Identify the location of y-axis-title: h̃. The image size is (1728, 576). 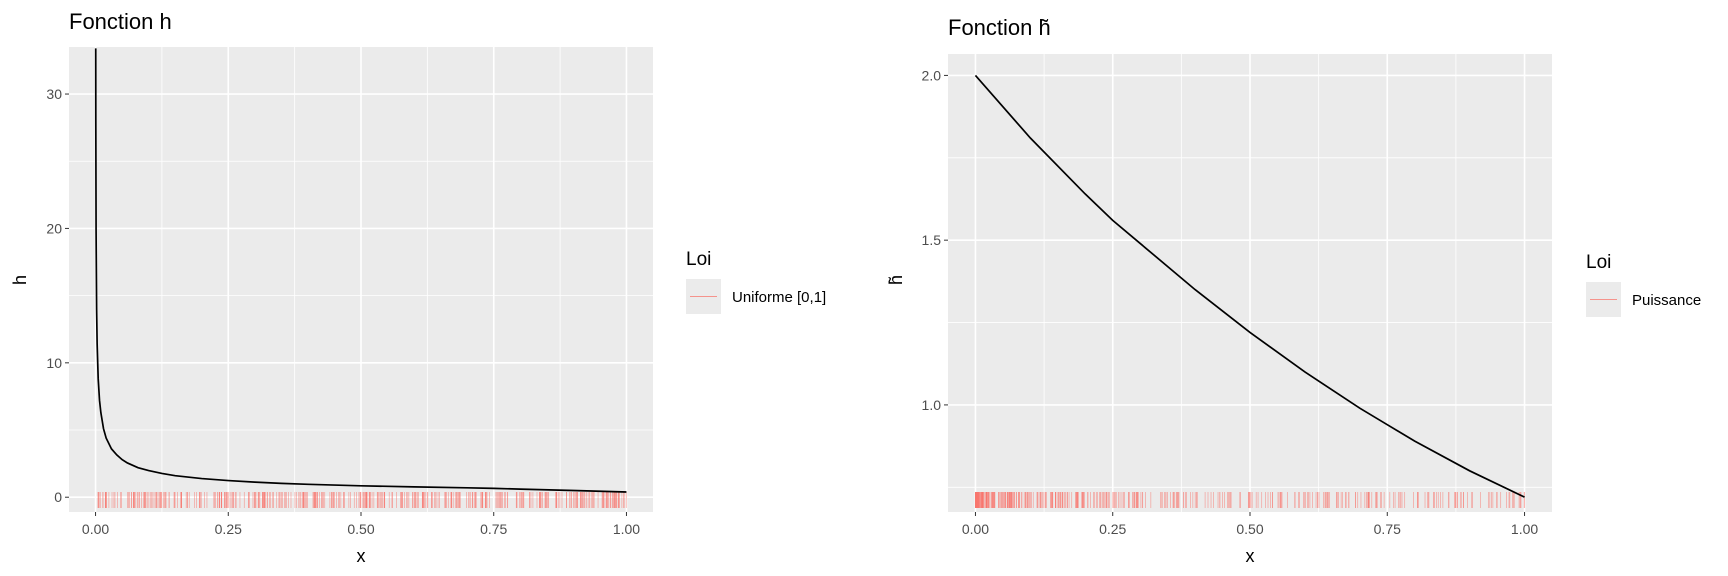
(896, 280).